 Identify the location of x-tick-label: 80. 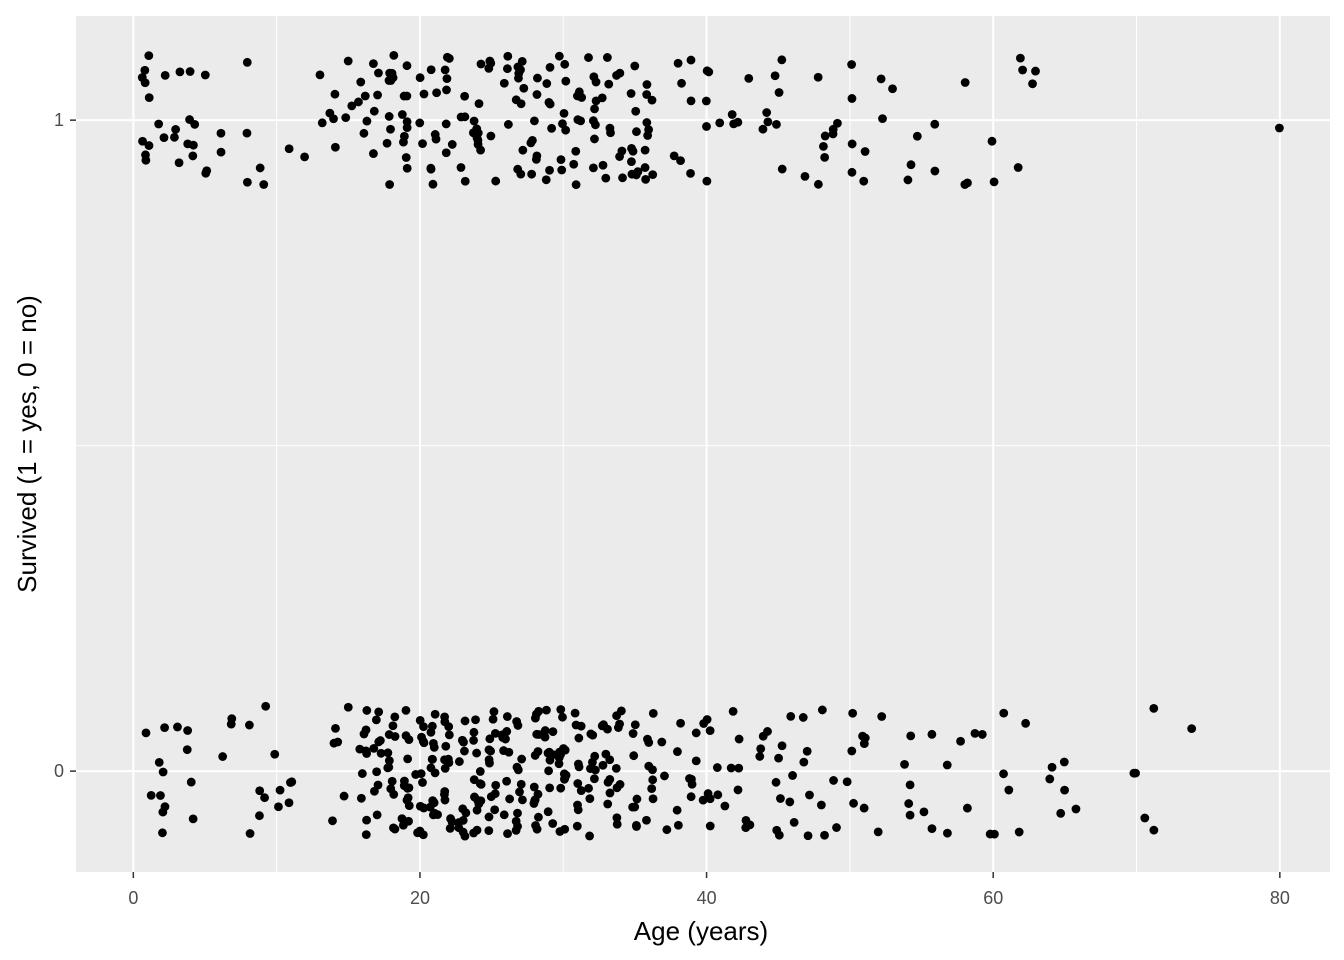
(1280, 898).